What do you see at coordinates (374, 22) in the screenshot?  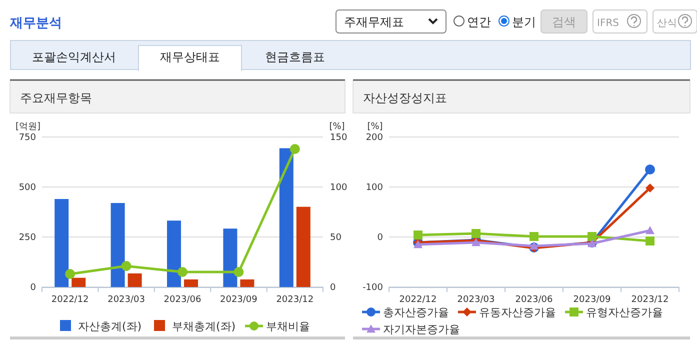 I see `text: 주재무제표` at bounding box center [374, 22].